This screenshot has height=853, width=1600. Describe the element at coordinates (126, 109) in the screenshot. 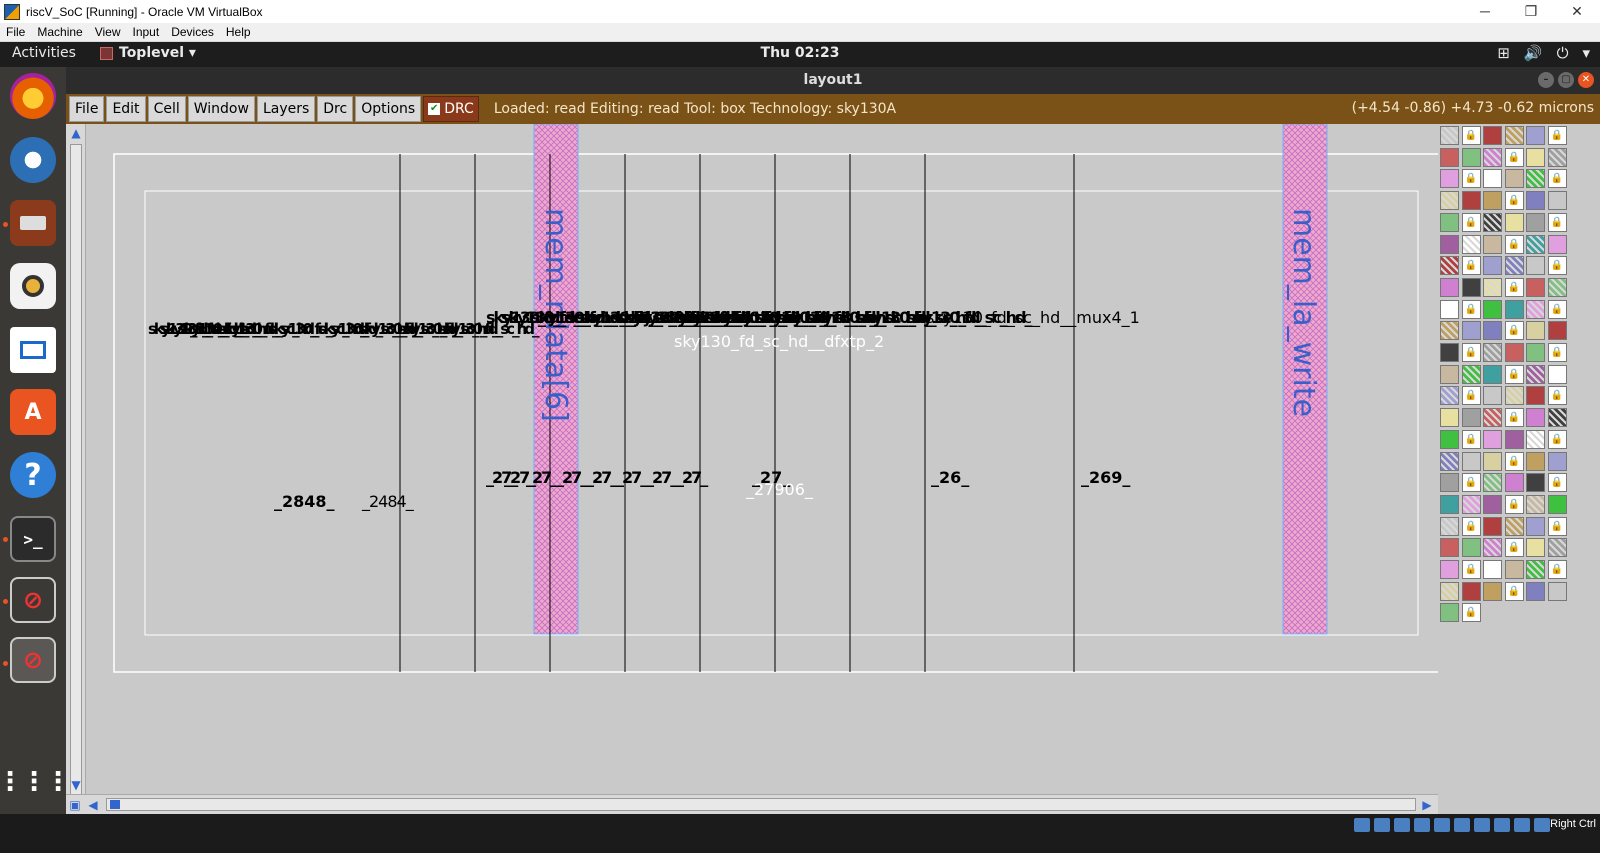

I see `magic-menu-edit: Edit` at that location.